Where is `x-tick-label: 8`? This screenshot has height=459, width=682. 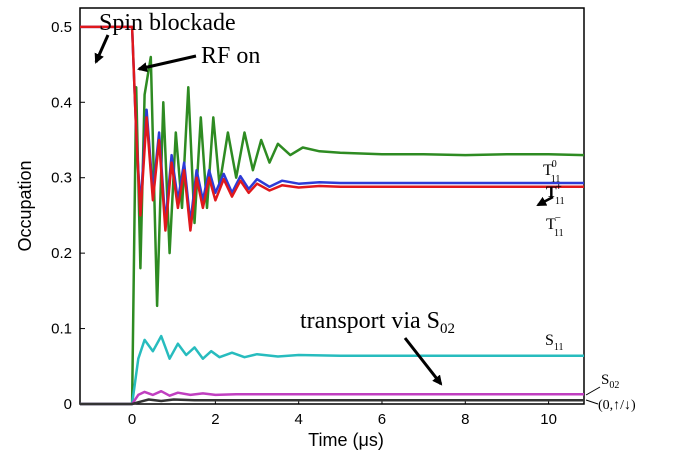
x-tick-label: 8 is located at coordinates (465, 419).